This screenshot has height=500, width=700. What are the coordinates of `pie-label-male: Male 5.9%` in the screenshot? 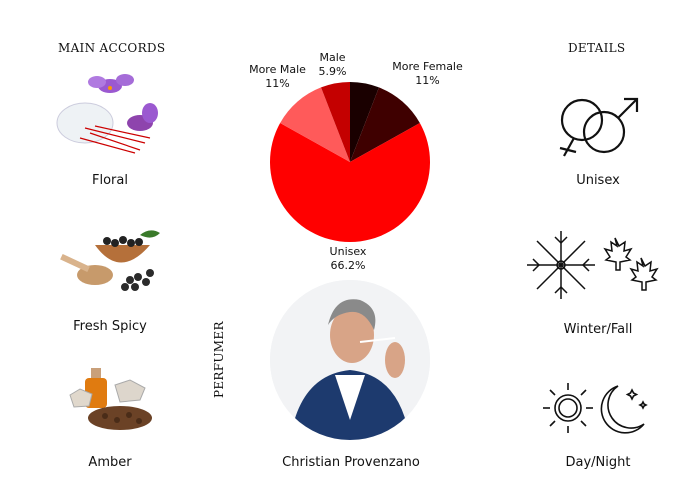 It's located at (332, 64).